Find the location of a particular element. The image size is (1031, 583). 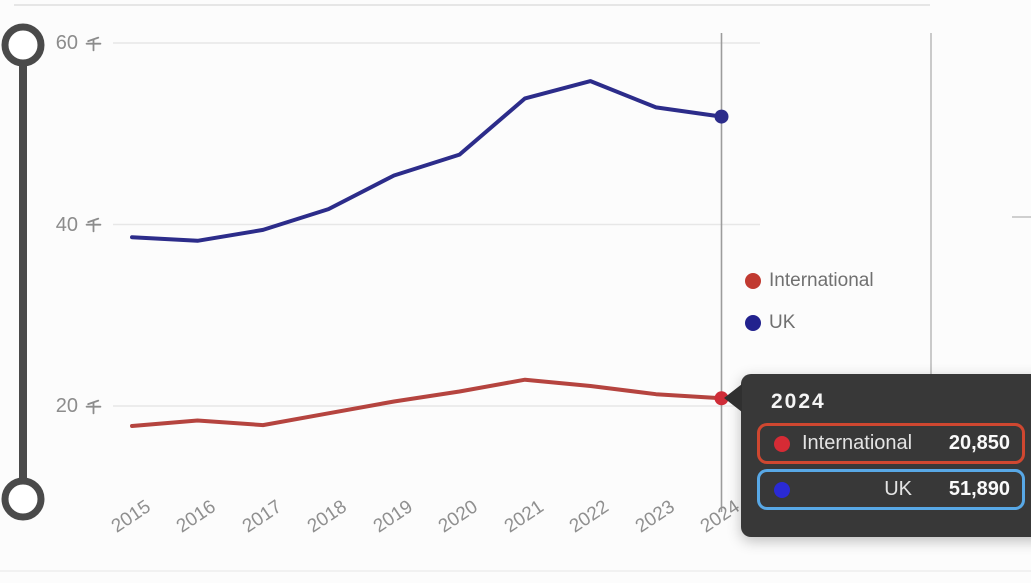

tooltip-row-uk: UK 51,890 is located at coordinates (891, 489).